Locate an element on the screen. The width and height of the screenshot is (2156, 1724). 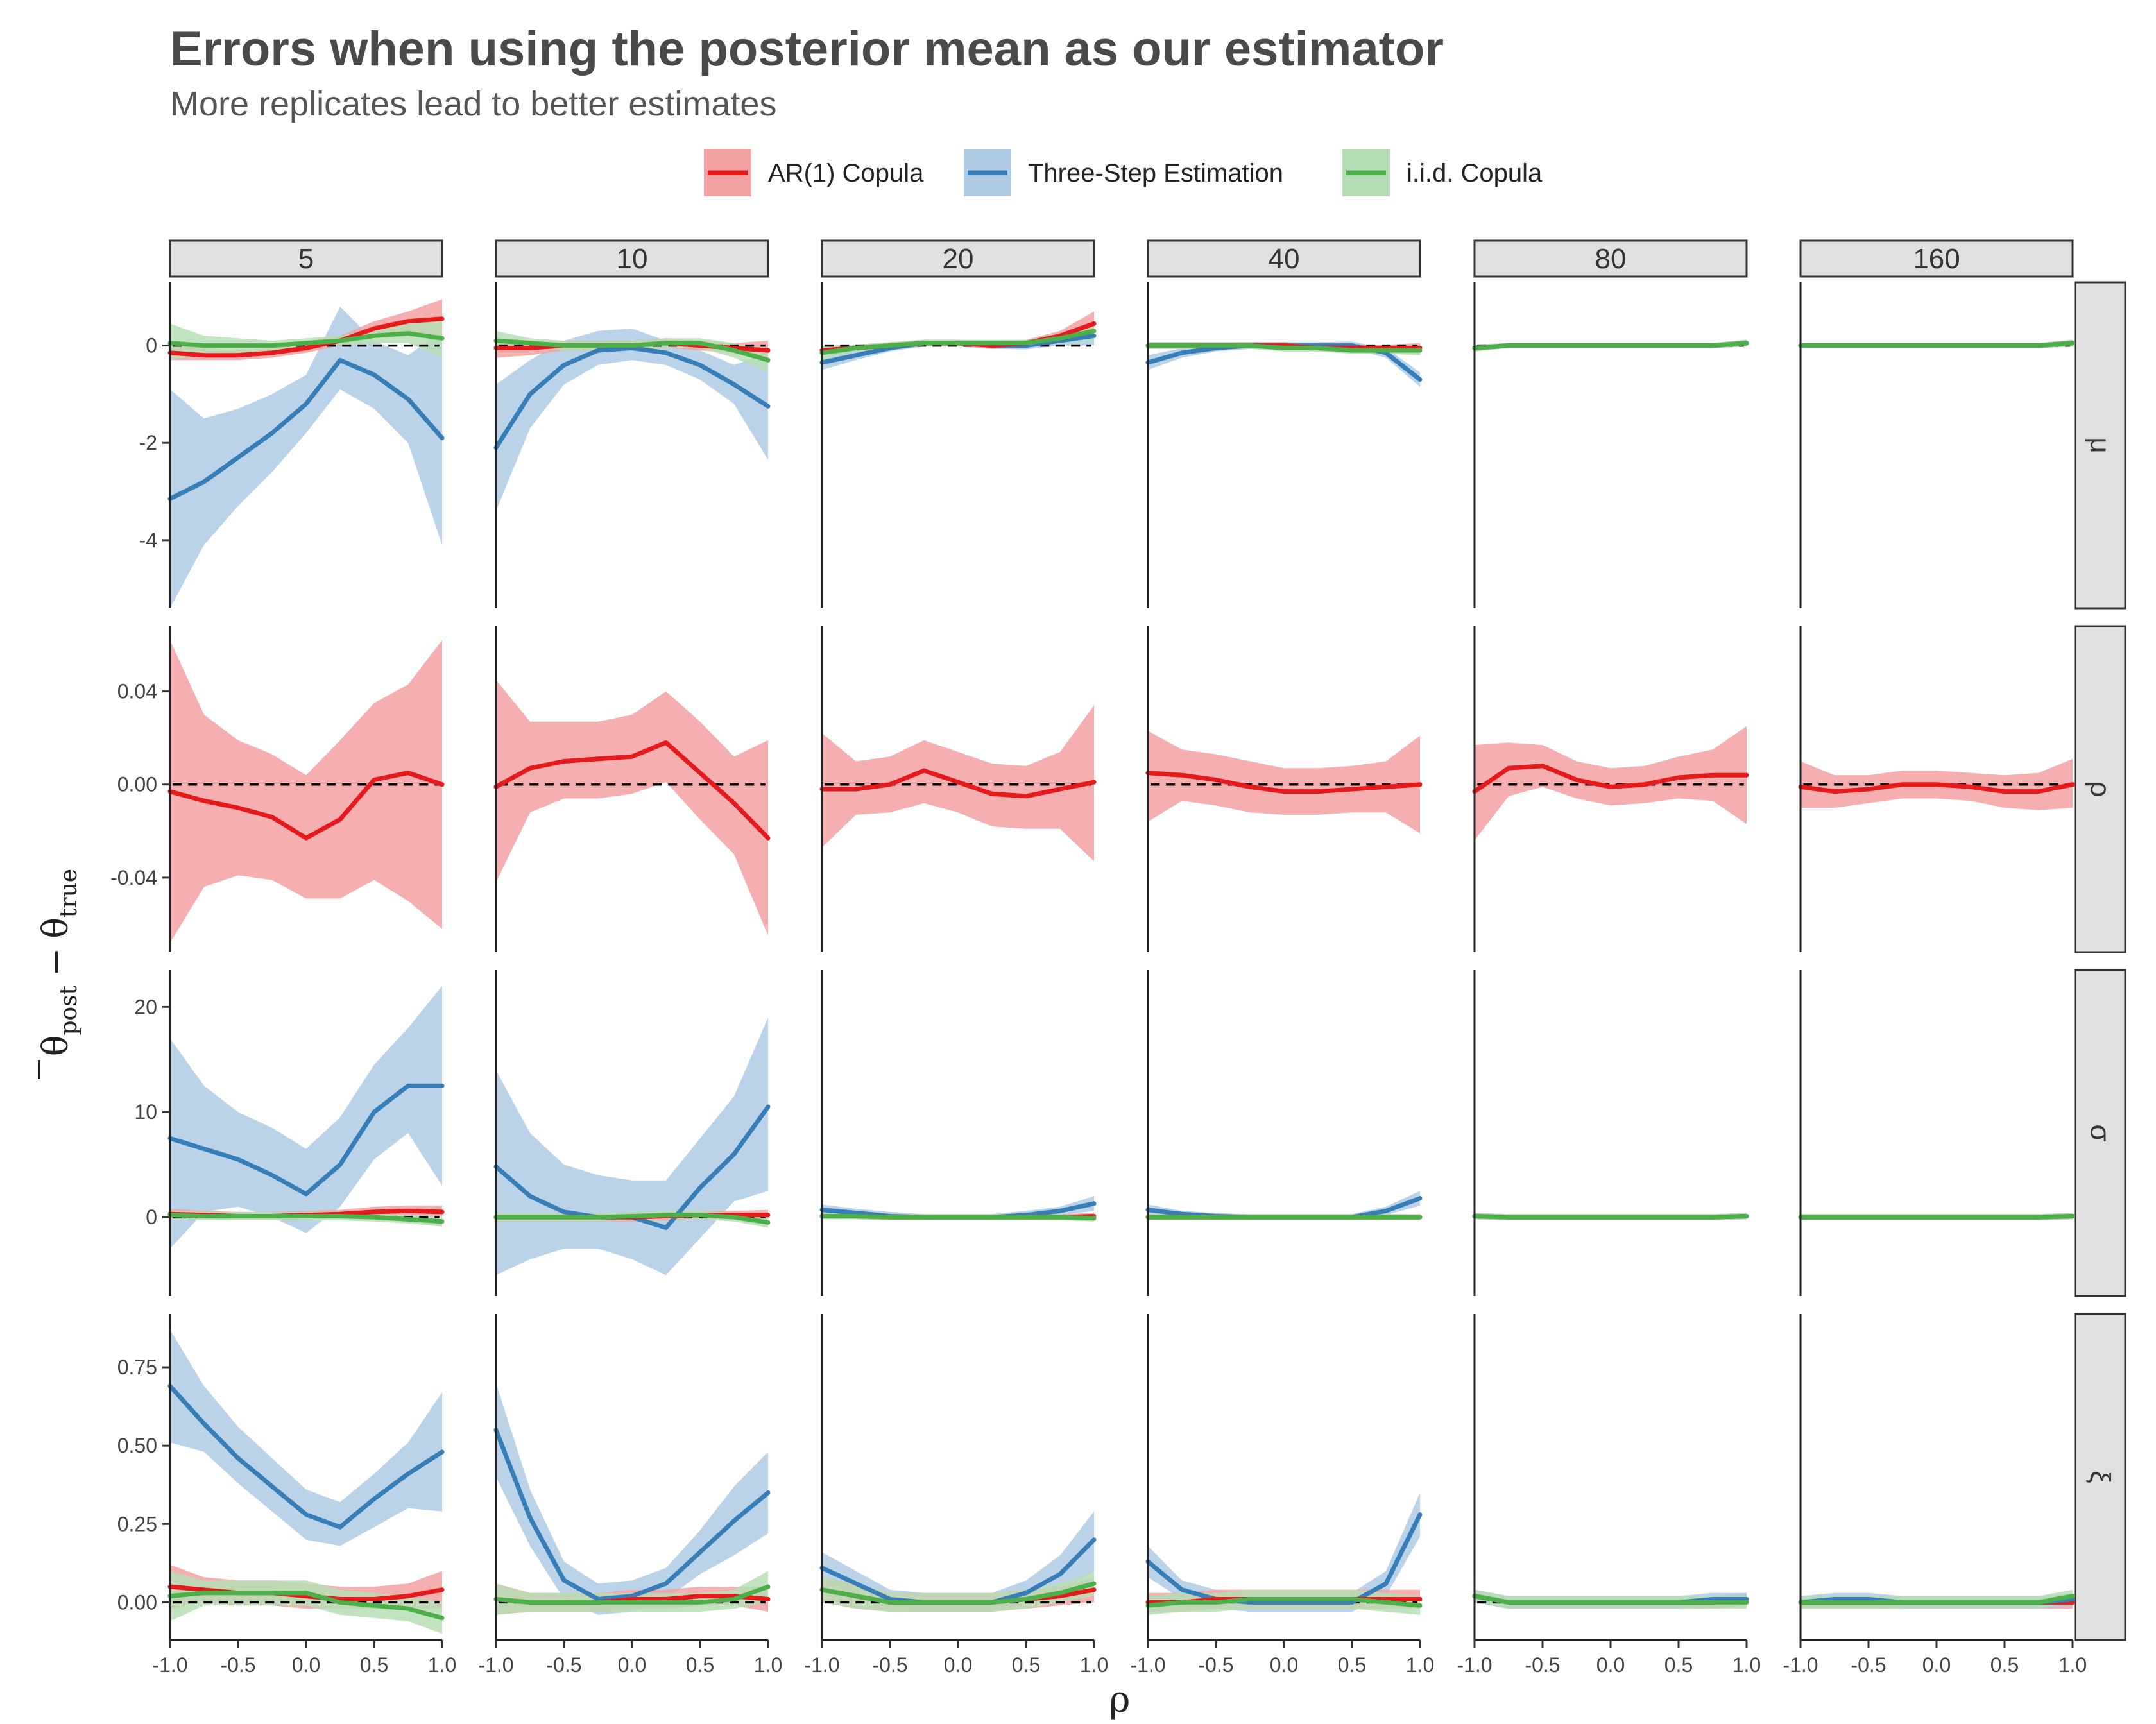
x-tick-label-c5-4: 1.0 is located at coordinates (2072, 1665).